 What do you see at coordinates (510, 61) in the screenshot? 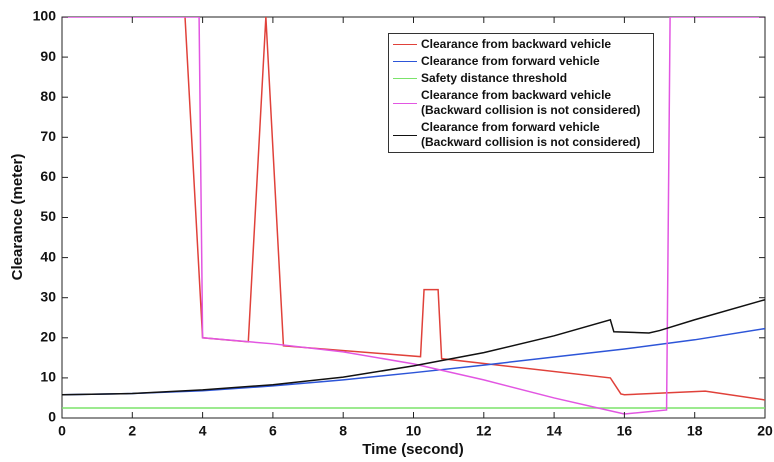
I see `legend-label: Clearance from forward vehicle` at bounding box center [510, 61].